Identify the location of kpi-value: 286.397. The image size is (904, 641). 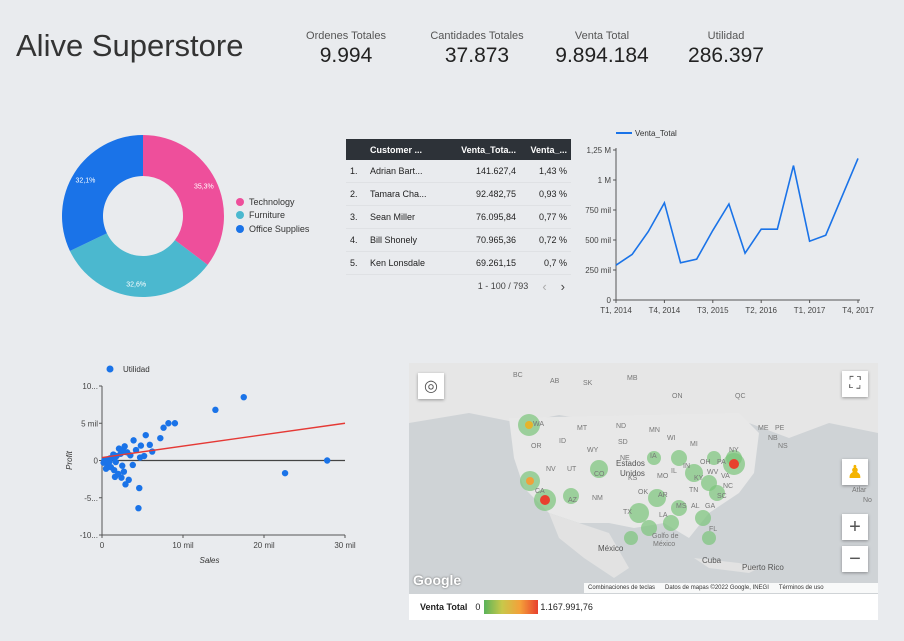
(726, 55).